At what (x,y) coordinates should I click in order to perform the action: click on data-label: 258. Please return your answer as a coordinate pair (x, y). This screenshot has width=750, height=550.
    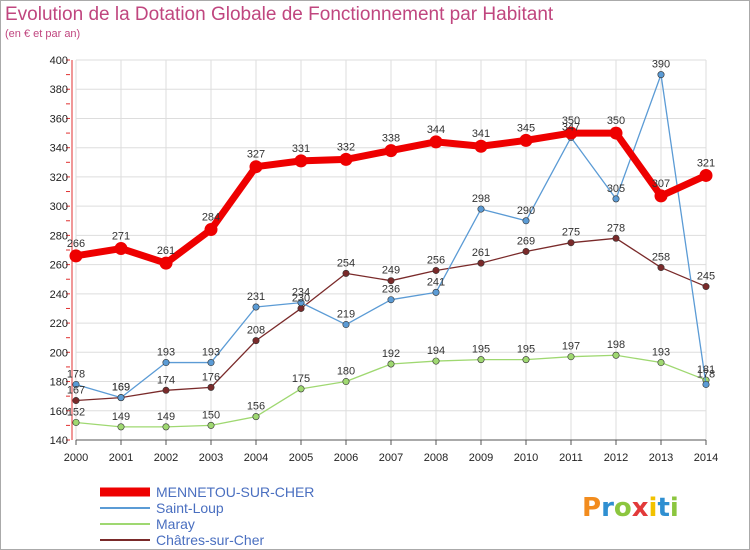
    Looking at the image, I should click on (661, 258).